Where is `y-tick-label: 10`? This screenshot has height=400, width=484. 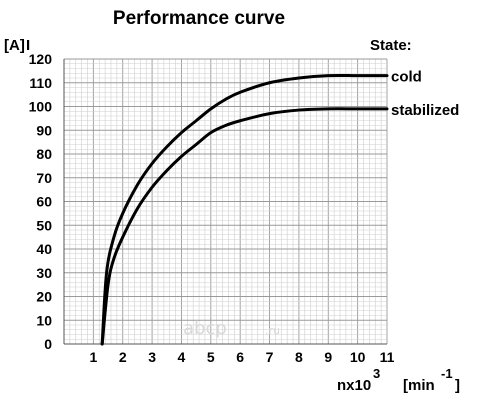
y-tick-label: 10 is located at coordinates (44, 320).